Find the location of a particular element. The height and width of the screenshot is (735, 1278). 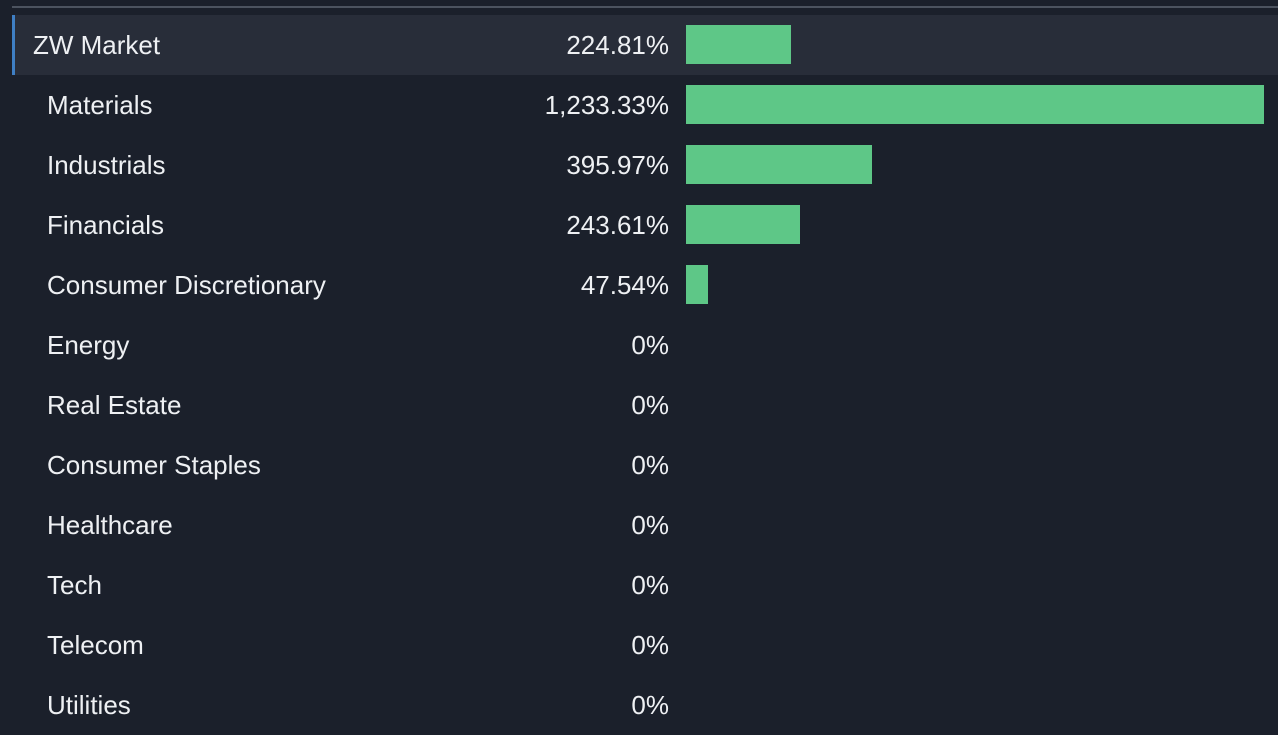

chart-row: Consumer Staples 0% is located at coordinates (639, 465).